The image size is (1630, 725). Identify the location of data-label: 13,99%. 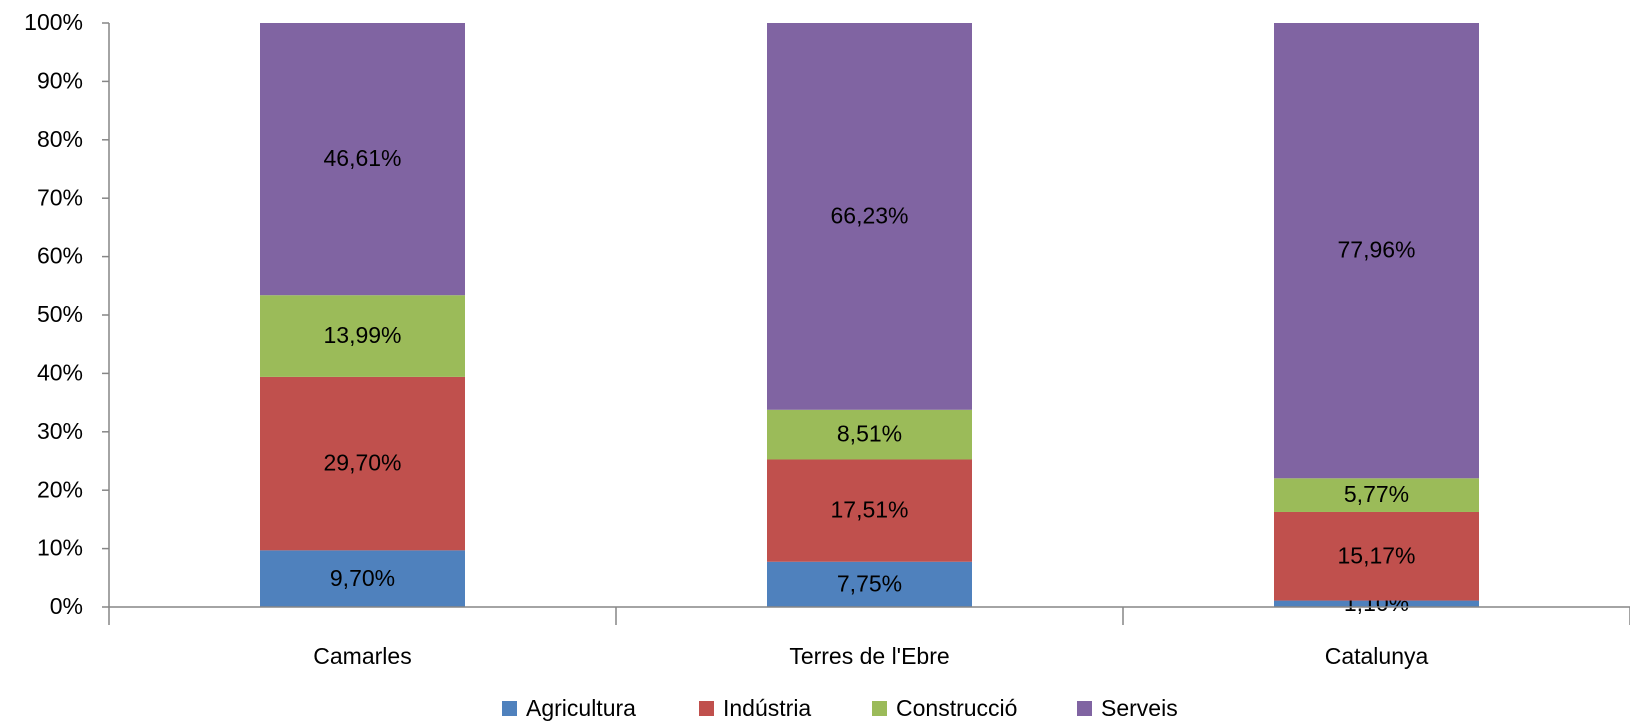
(362, 335).